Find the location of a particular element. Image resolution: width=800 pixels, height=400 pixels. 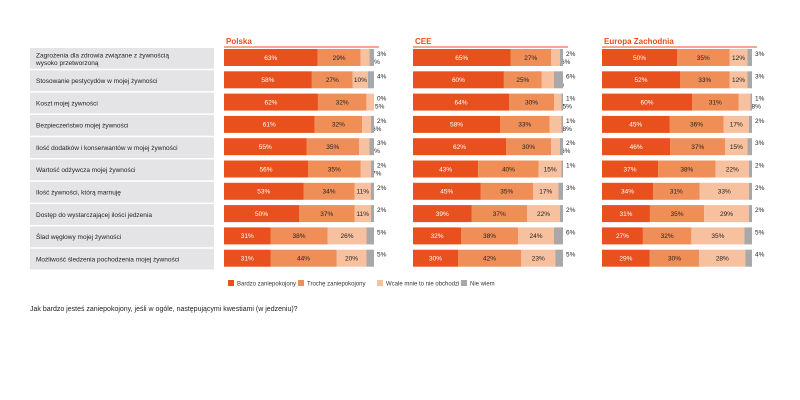

data-label: 56% is located at coordinates (265, 169).